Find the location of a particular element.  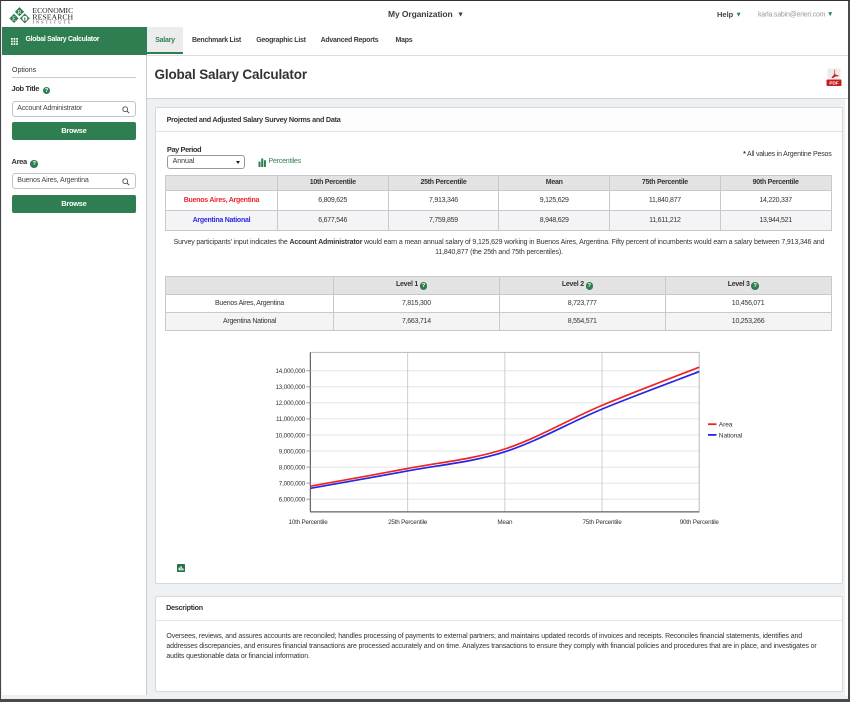

svg-text: 12,000,000 is located at coordinates (290, 403).